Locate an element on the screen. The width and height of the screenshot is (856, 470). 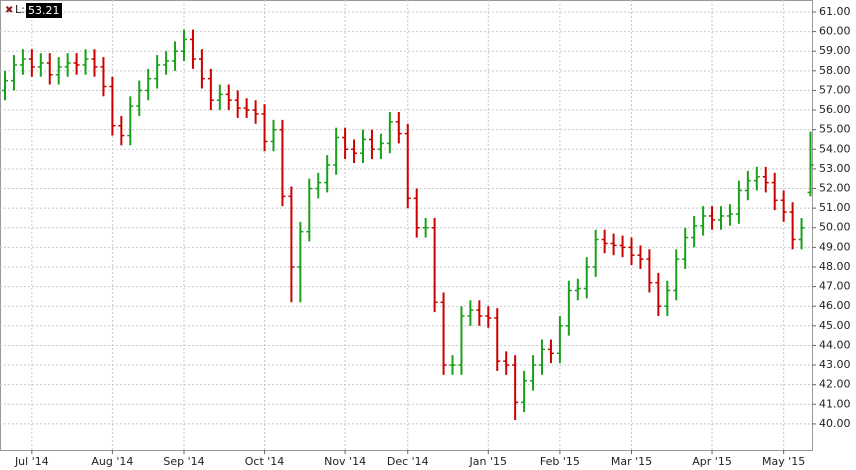
y-tick-label: 42.00 is located at coordinates (835, 384).